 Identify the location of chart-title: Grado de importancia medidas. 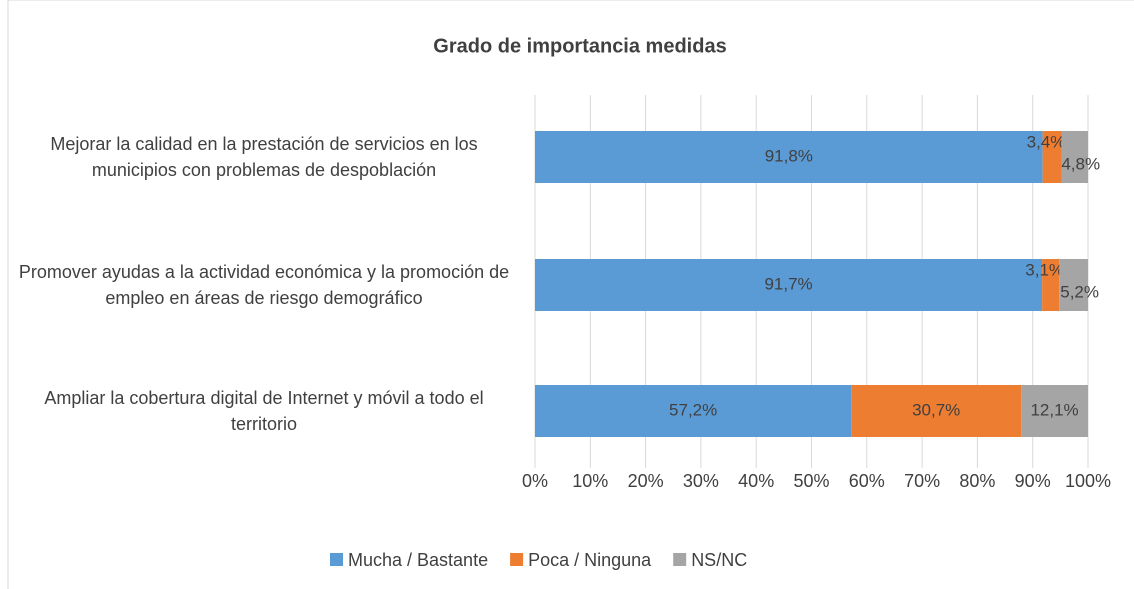
(579, 46).